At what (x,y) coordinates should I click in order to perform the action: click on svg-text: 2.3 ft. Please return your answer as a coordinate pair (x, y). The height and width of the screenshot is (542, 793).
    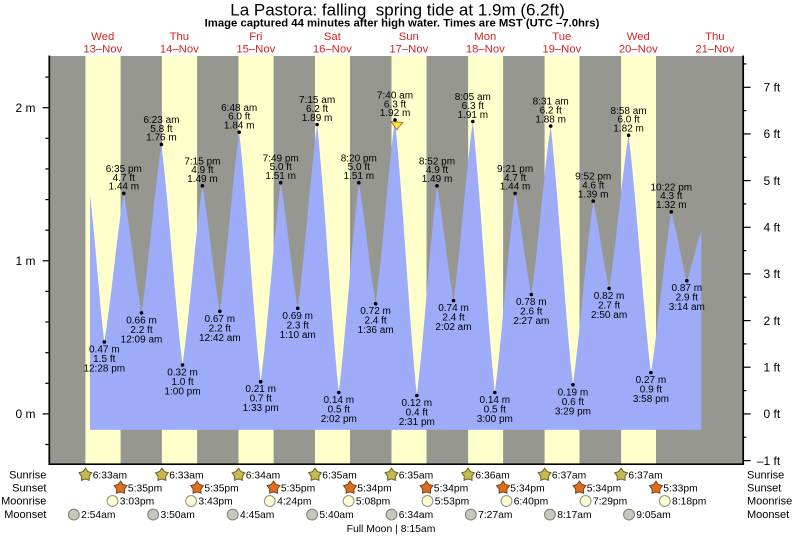
    Looking at the image, I should click on (298, 325).